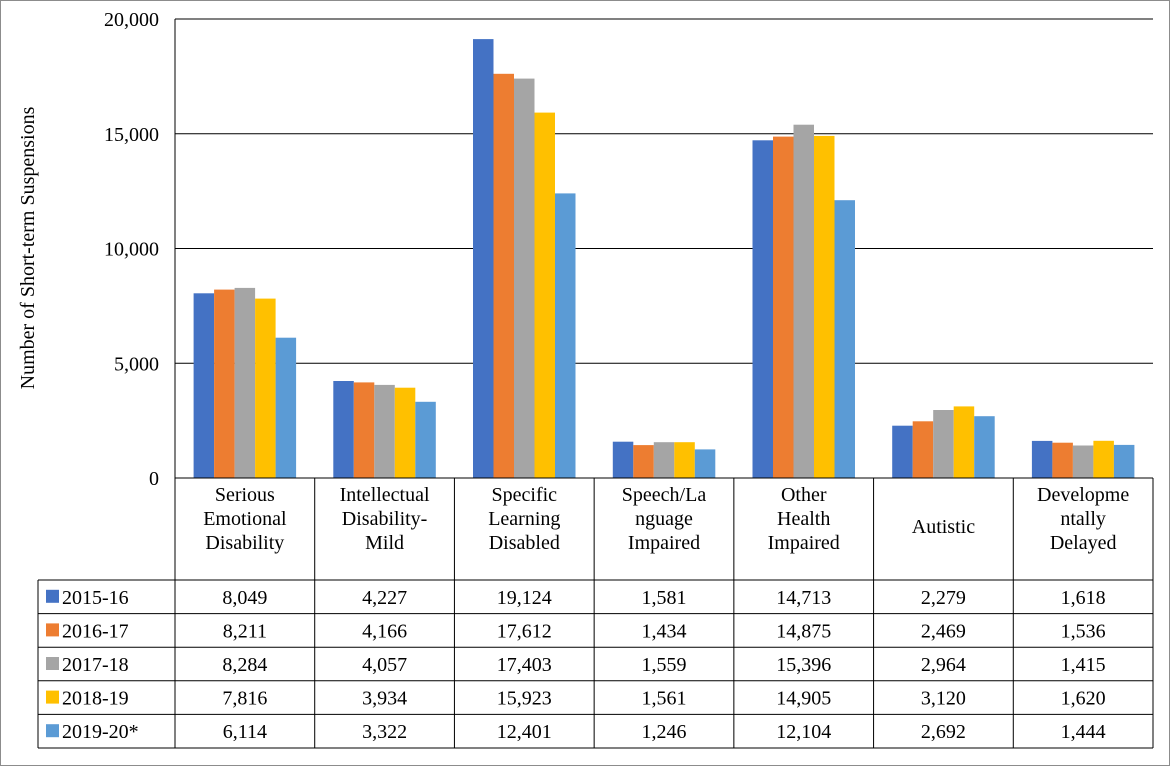 The image size is (1172, 768). I want to click on data-label: 1,620, so click(1083, 699).